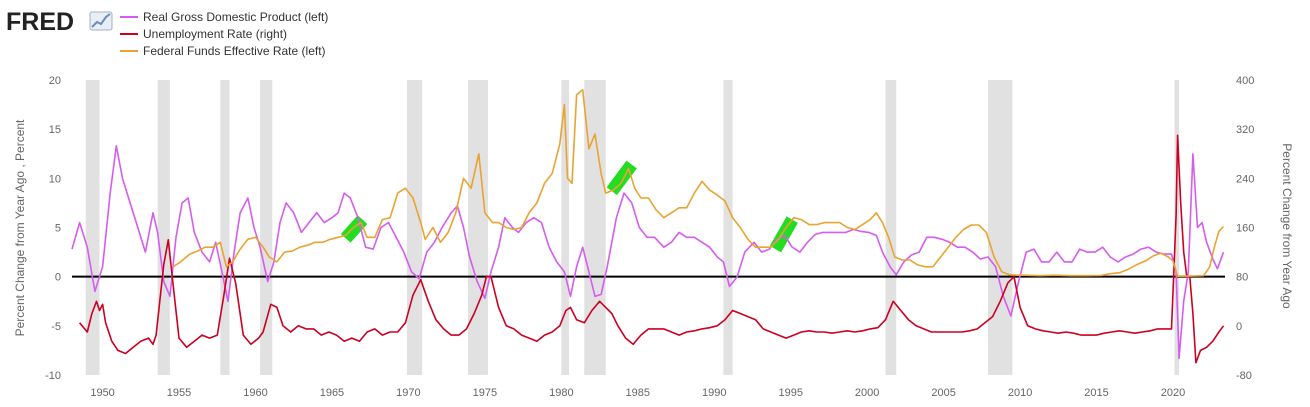  Describe the element at coordinates (561, 393) in the screenshot. I see `x-tick-label: 1980` at that location.